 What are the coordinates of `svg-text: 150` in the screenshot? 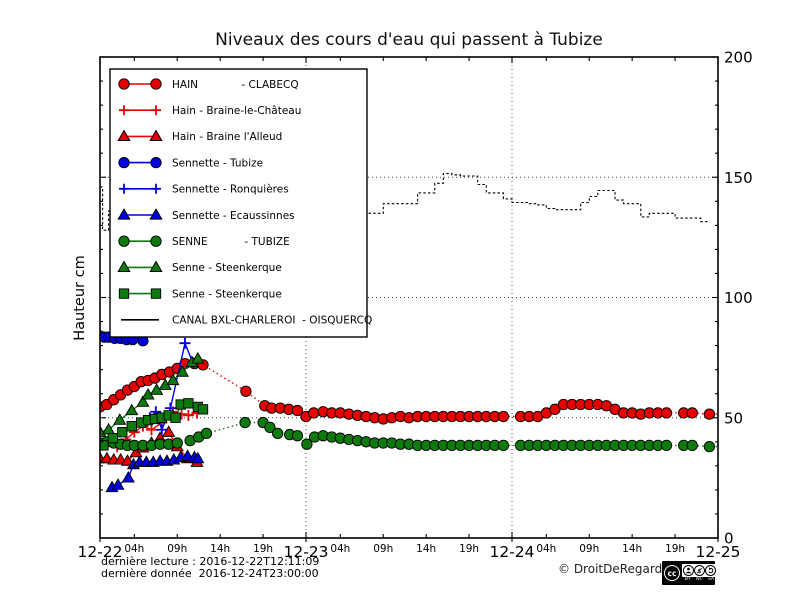 It's located at (738, 178).